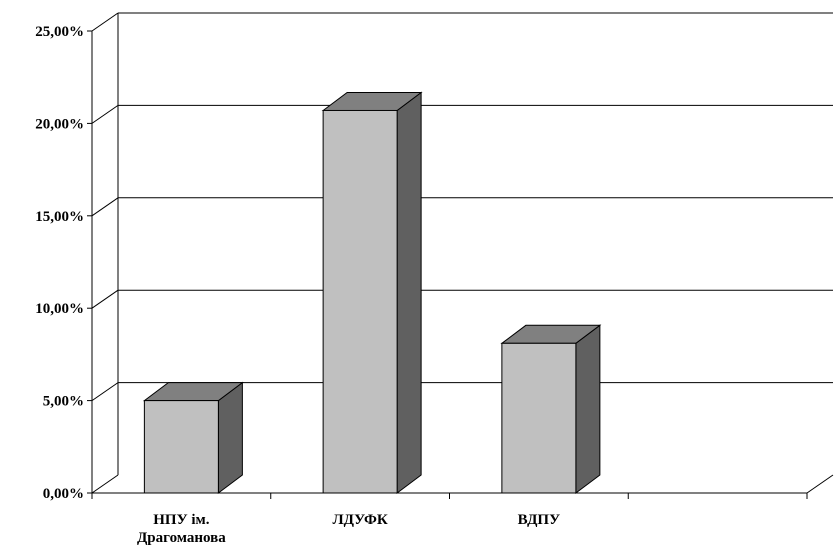 Image resolution: width=839 pixels, height=554 pixels. I want to click on y-tick-label: 15,00%, so click(59, 217).